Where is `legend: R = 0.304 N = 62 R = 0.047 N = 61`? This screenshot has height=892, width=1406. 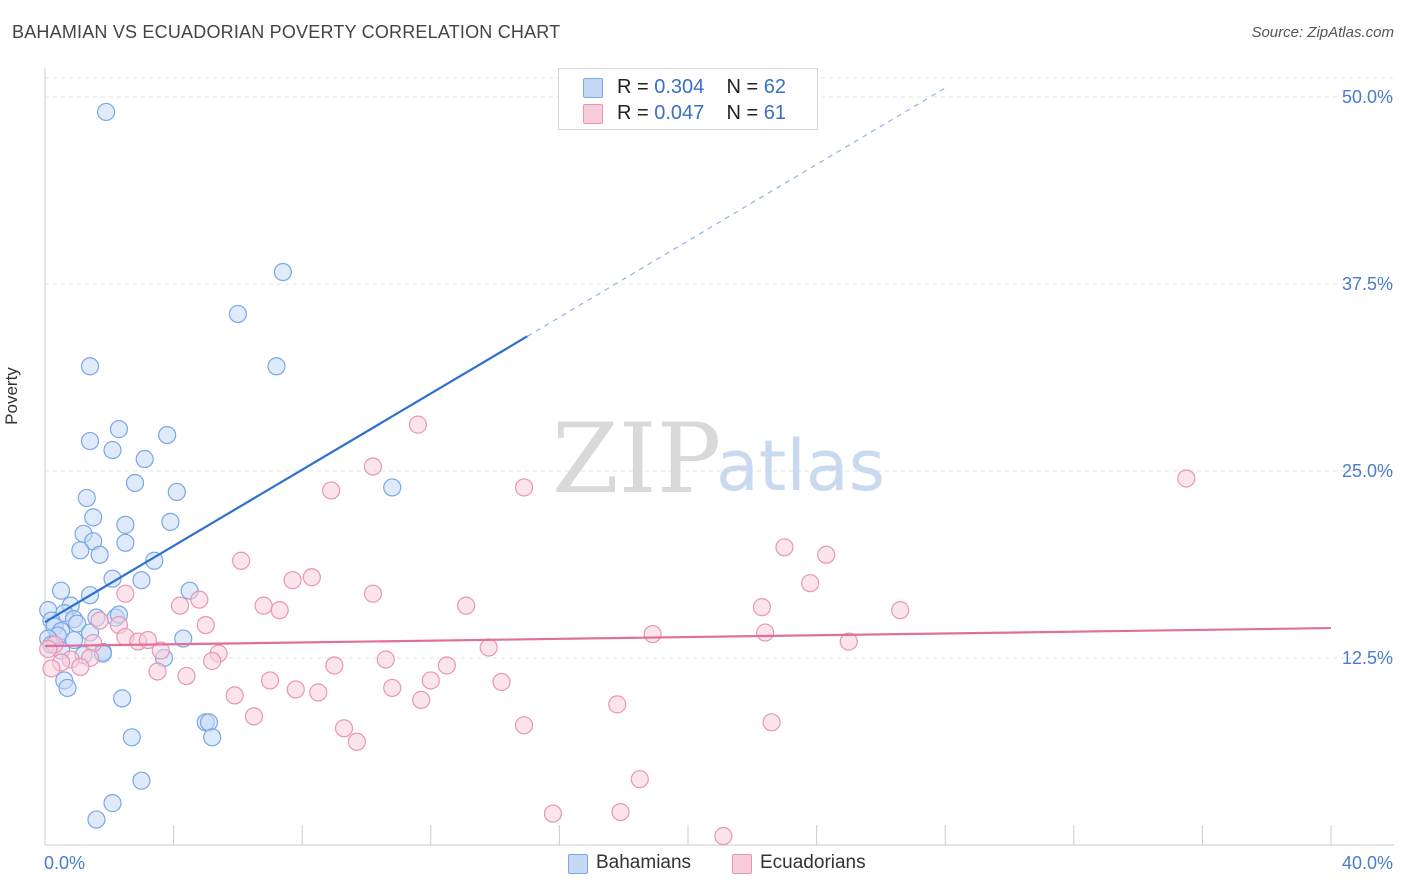
legend: R = 0.304 N = 62 R = 0.047 N = 61 is located at coordinates (688, 99).